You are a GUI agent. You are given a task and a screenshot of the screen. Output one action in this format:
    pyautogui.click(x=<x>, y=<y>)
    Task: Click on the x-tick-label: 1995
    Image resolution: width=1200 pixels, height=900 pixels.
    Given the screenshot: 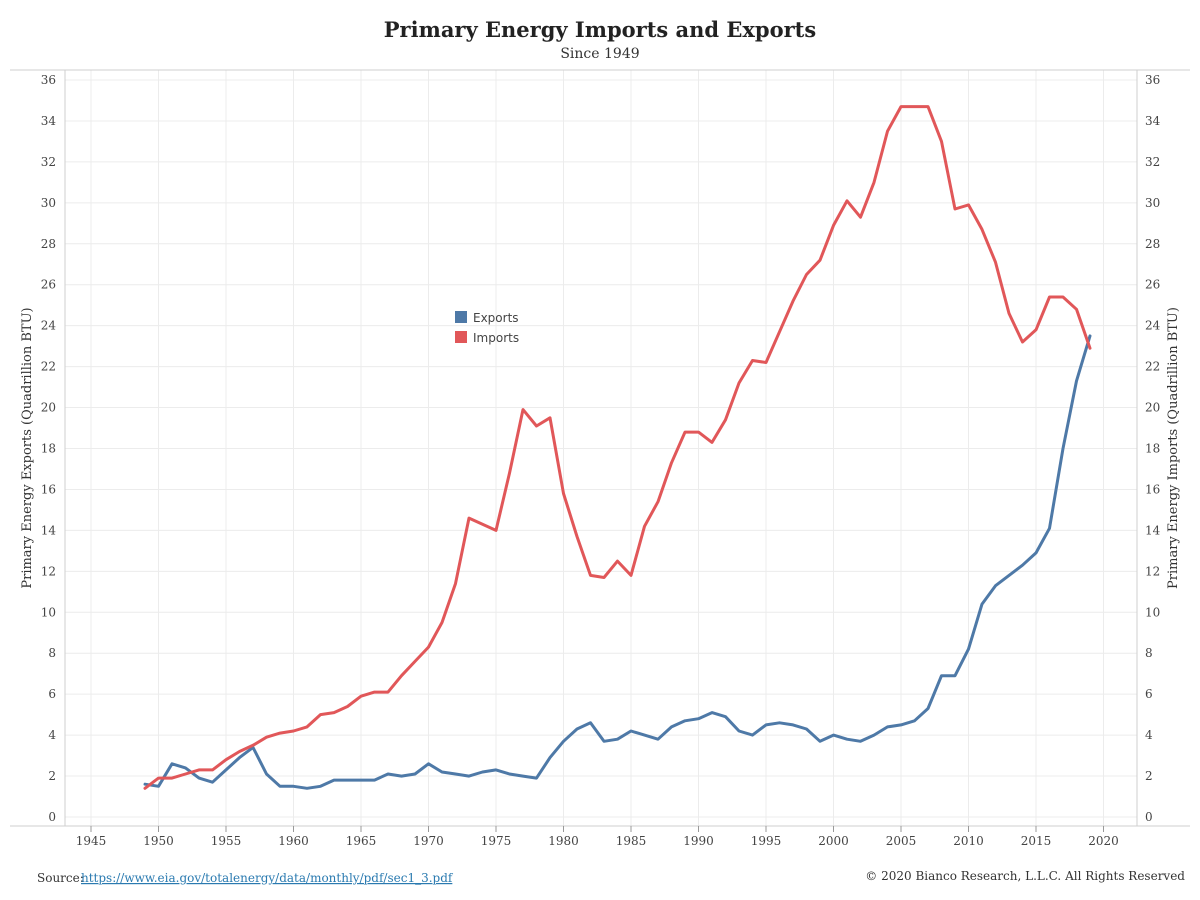 What is the action you would take?
    pyautogui.click(x=766, y=841)
    